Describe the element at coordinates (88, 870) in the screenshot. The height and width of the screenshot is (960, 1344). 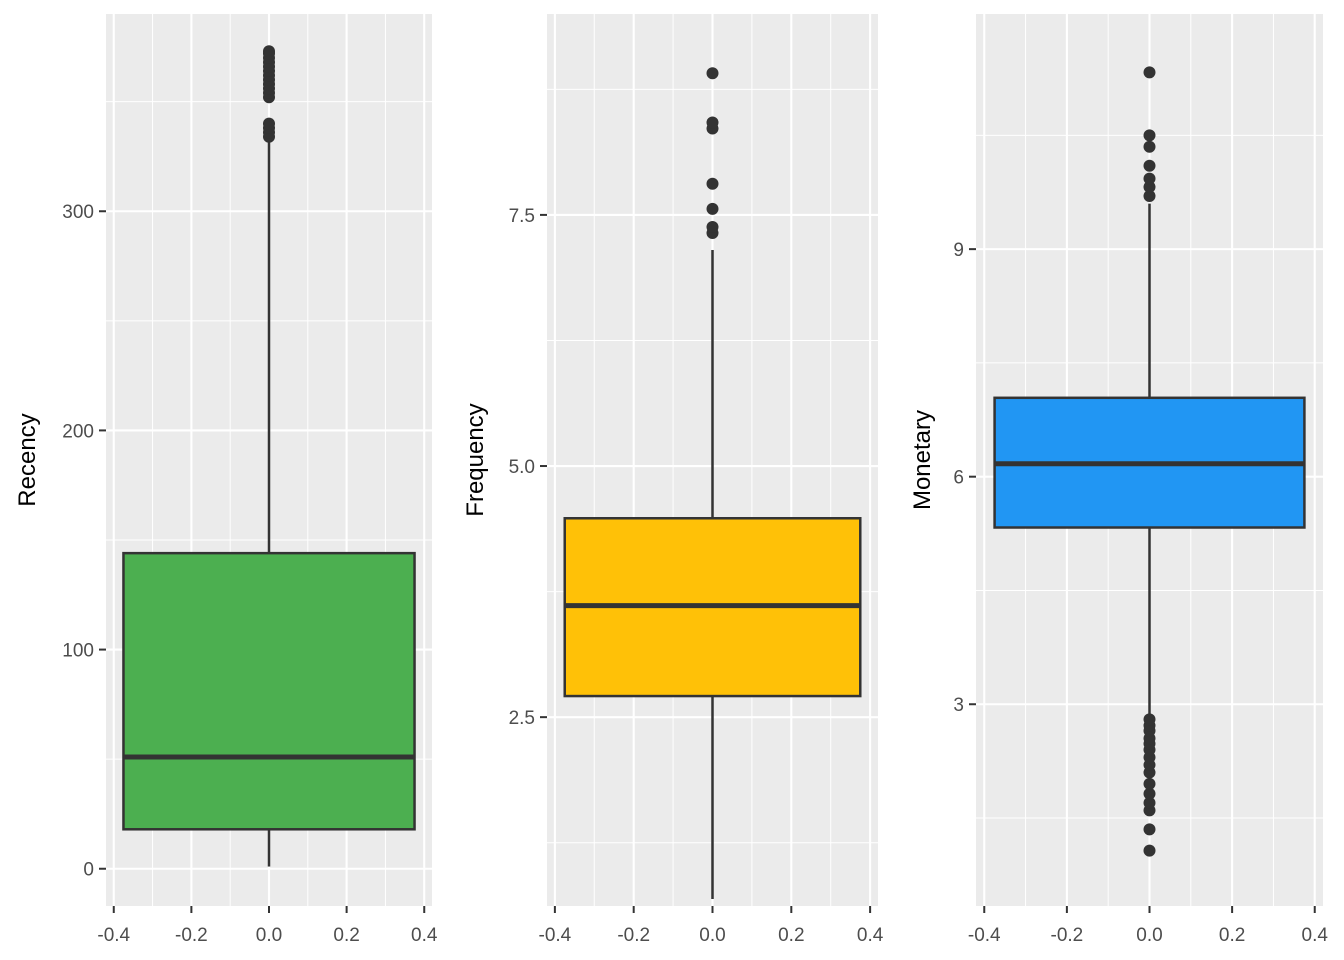
I see `y-tick-label: 0` at that location.